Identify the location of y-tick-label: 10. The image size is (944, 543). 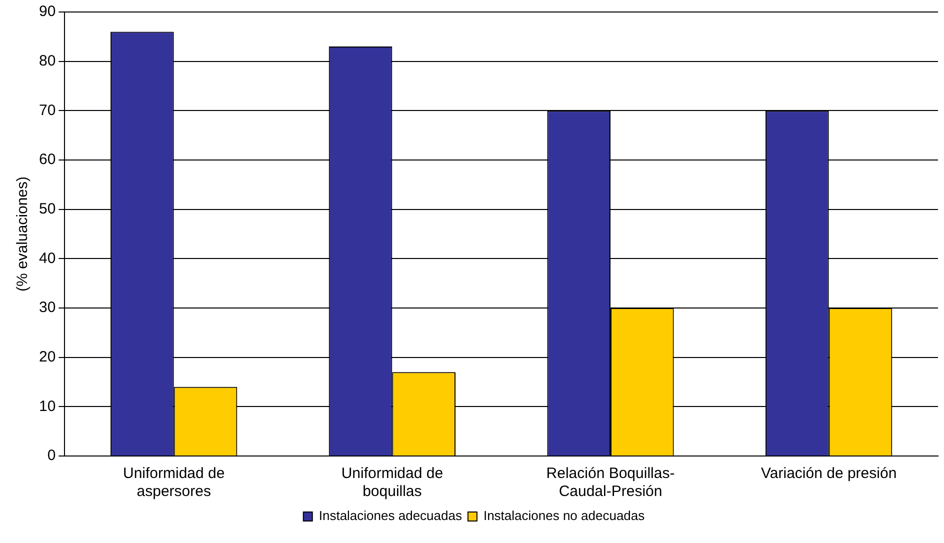
(47, 406).